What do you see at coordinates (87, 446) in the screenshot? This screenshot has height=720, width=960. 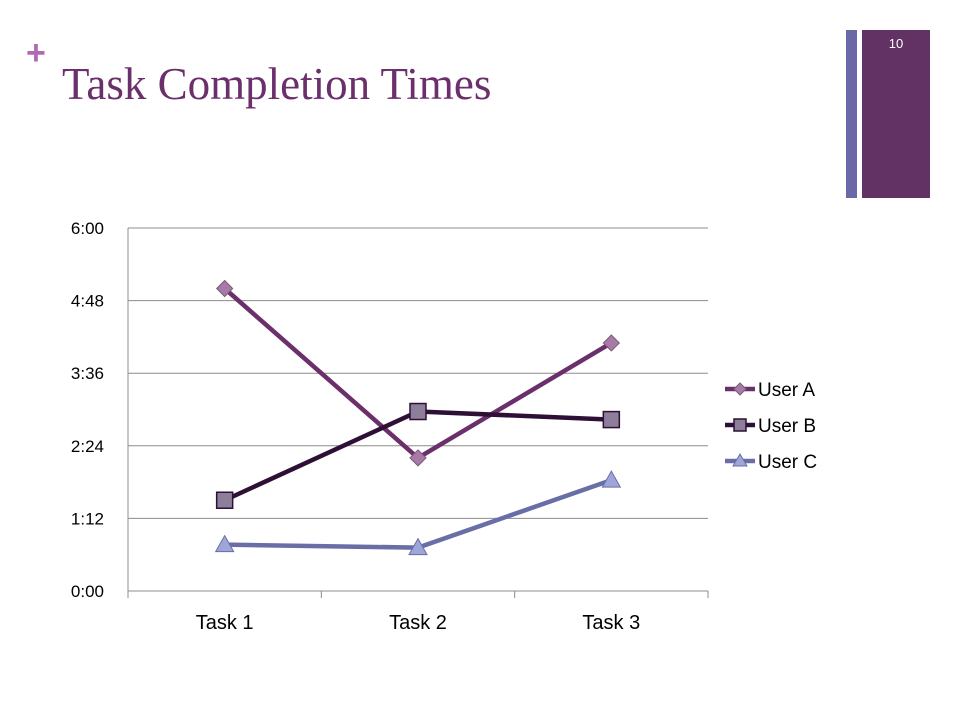 I see `y-tick-label: 2:24` at bounding box center [87, 446].